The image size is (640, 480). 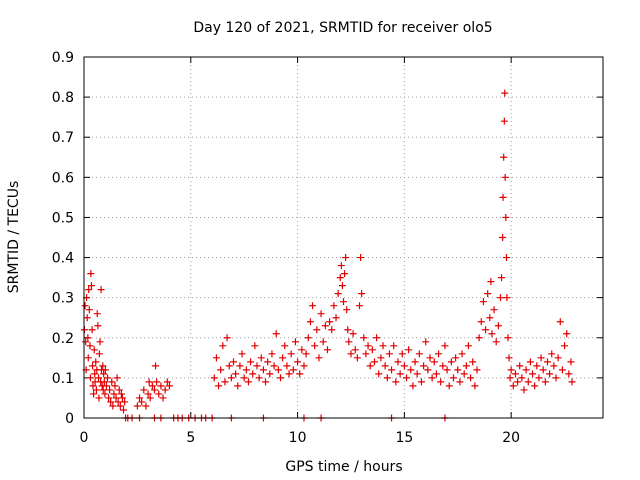 I want to click on y-tick-label: 0.5, so click(x=63, y=218).